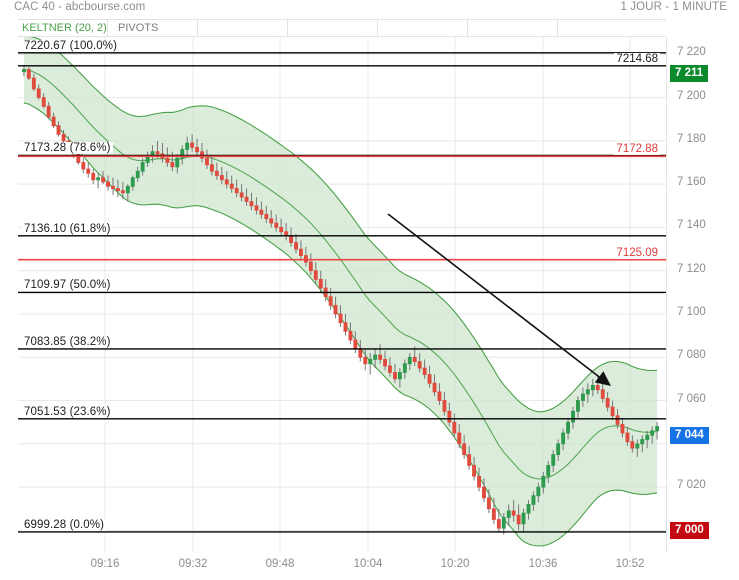  I want to click on indicator-bar: KELTNER (20, 2) PIVOTS, so click(342, 28).